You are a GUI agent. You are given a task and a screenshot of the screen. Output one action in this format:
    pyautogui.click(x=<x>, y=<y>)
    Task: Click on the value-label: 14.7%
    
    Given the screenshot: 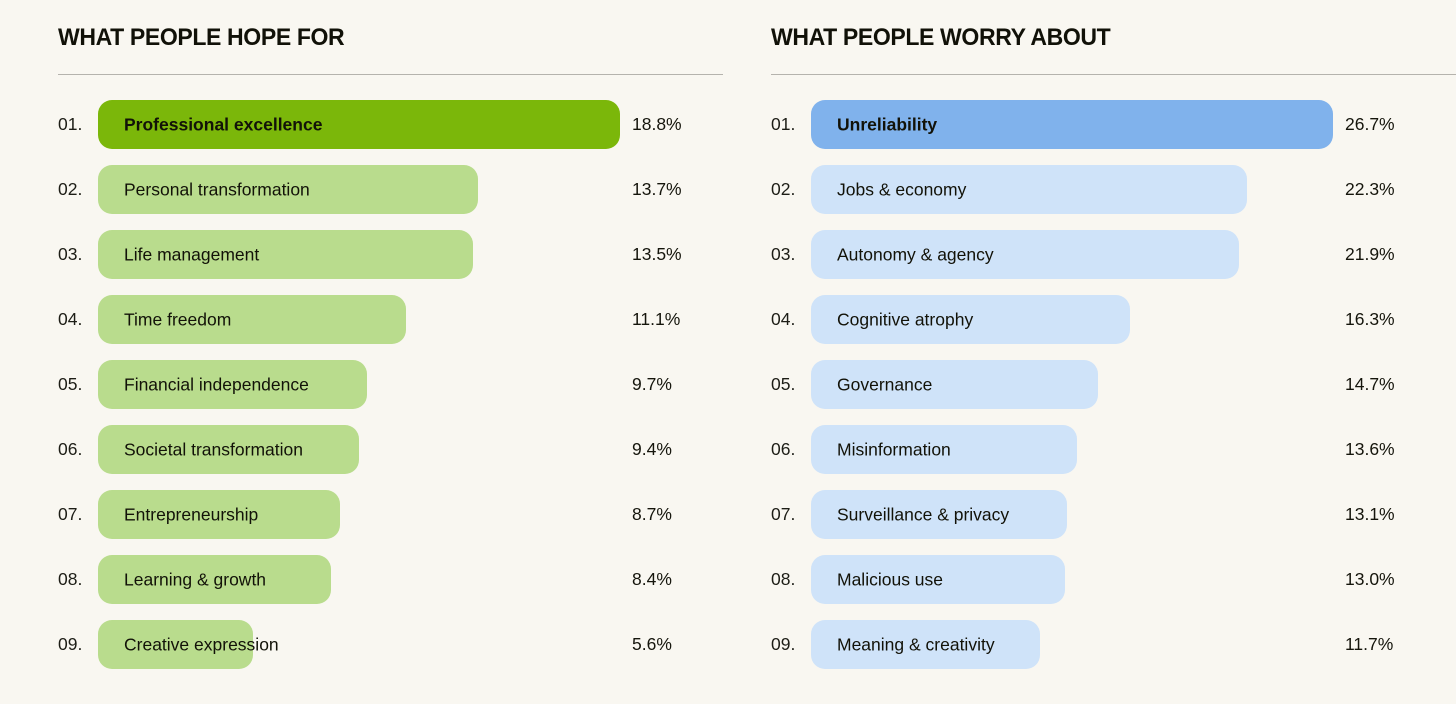 What is the action you would take?
    pyautogui.click(x=1370, y=384)
    